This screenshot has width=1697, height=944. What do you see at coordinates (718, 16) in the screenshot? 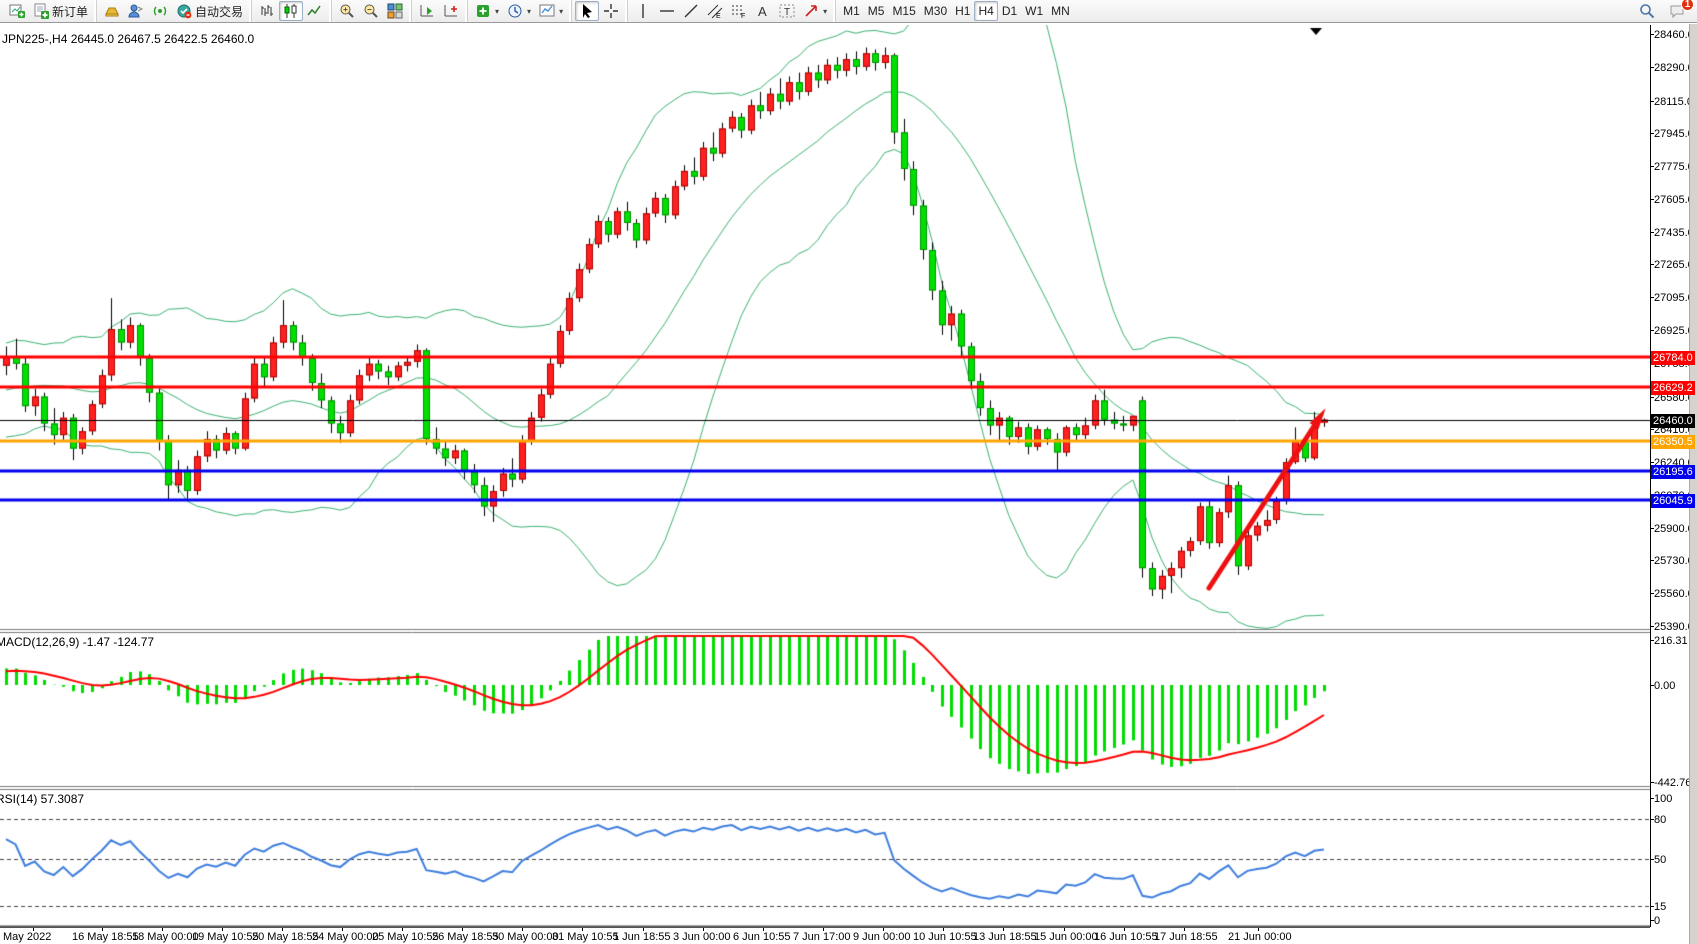
I see `svg-text: E` at bounding box center [718, 16].